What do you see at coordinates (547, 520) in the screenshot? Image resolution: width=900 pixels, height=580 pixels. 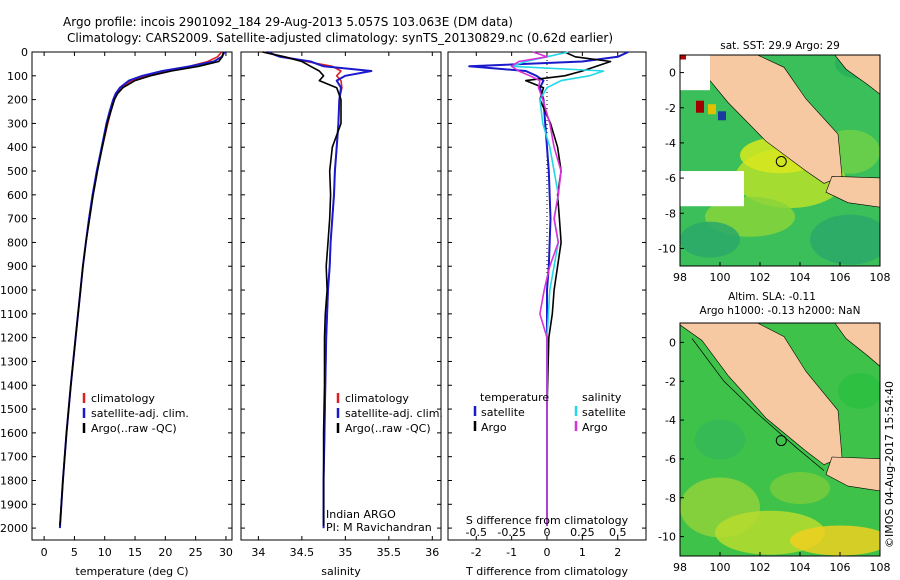 I see `top-x-axis-label: S difference from climatology` at bounding box center [547, 520].